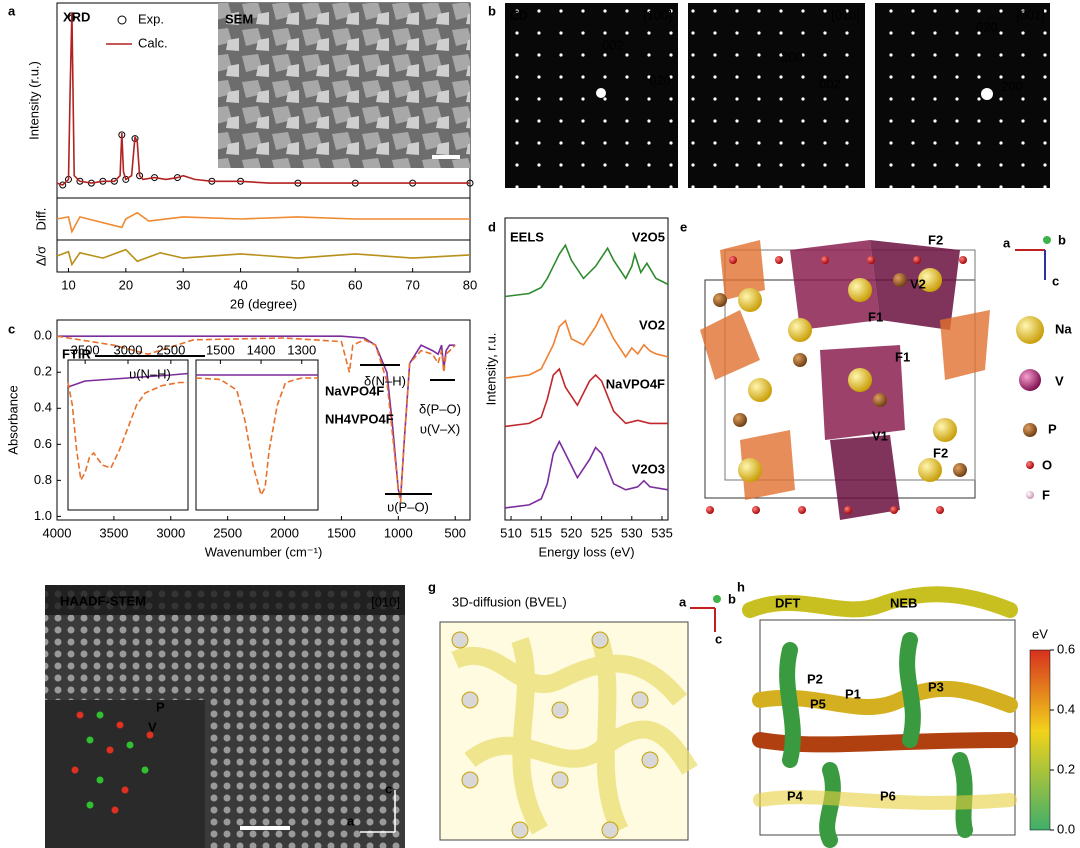 The width and height of the screenshot is (1080, 848). Describe the element at coordinates (519, 14) in the screenshot. I see `ed-title: ED` at that location.